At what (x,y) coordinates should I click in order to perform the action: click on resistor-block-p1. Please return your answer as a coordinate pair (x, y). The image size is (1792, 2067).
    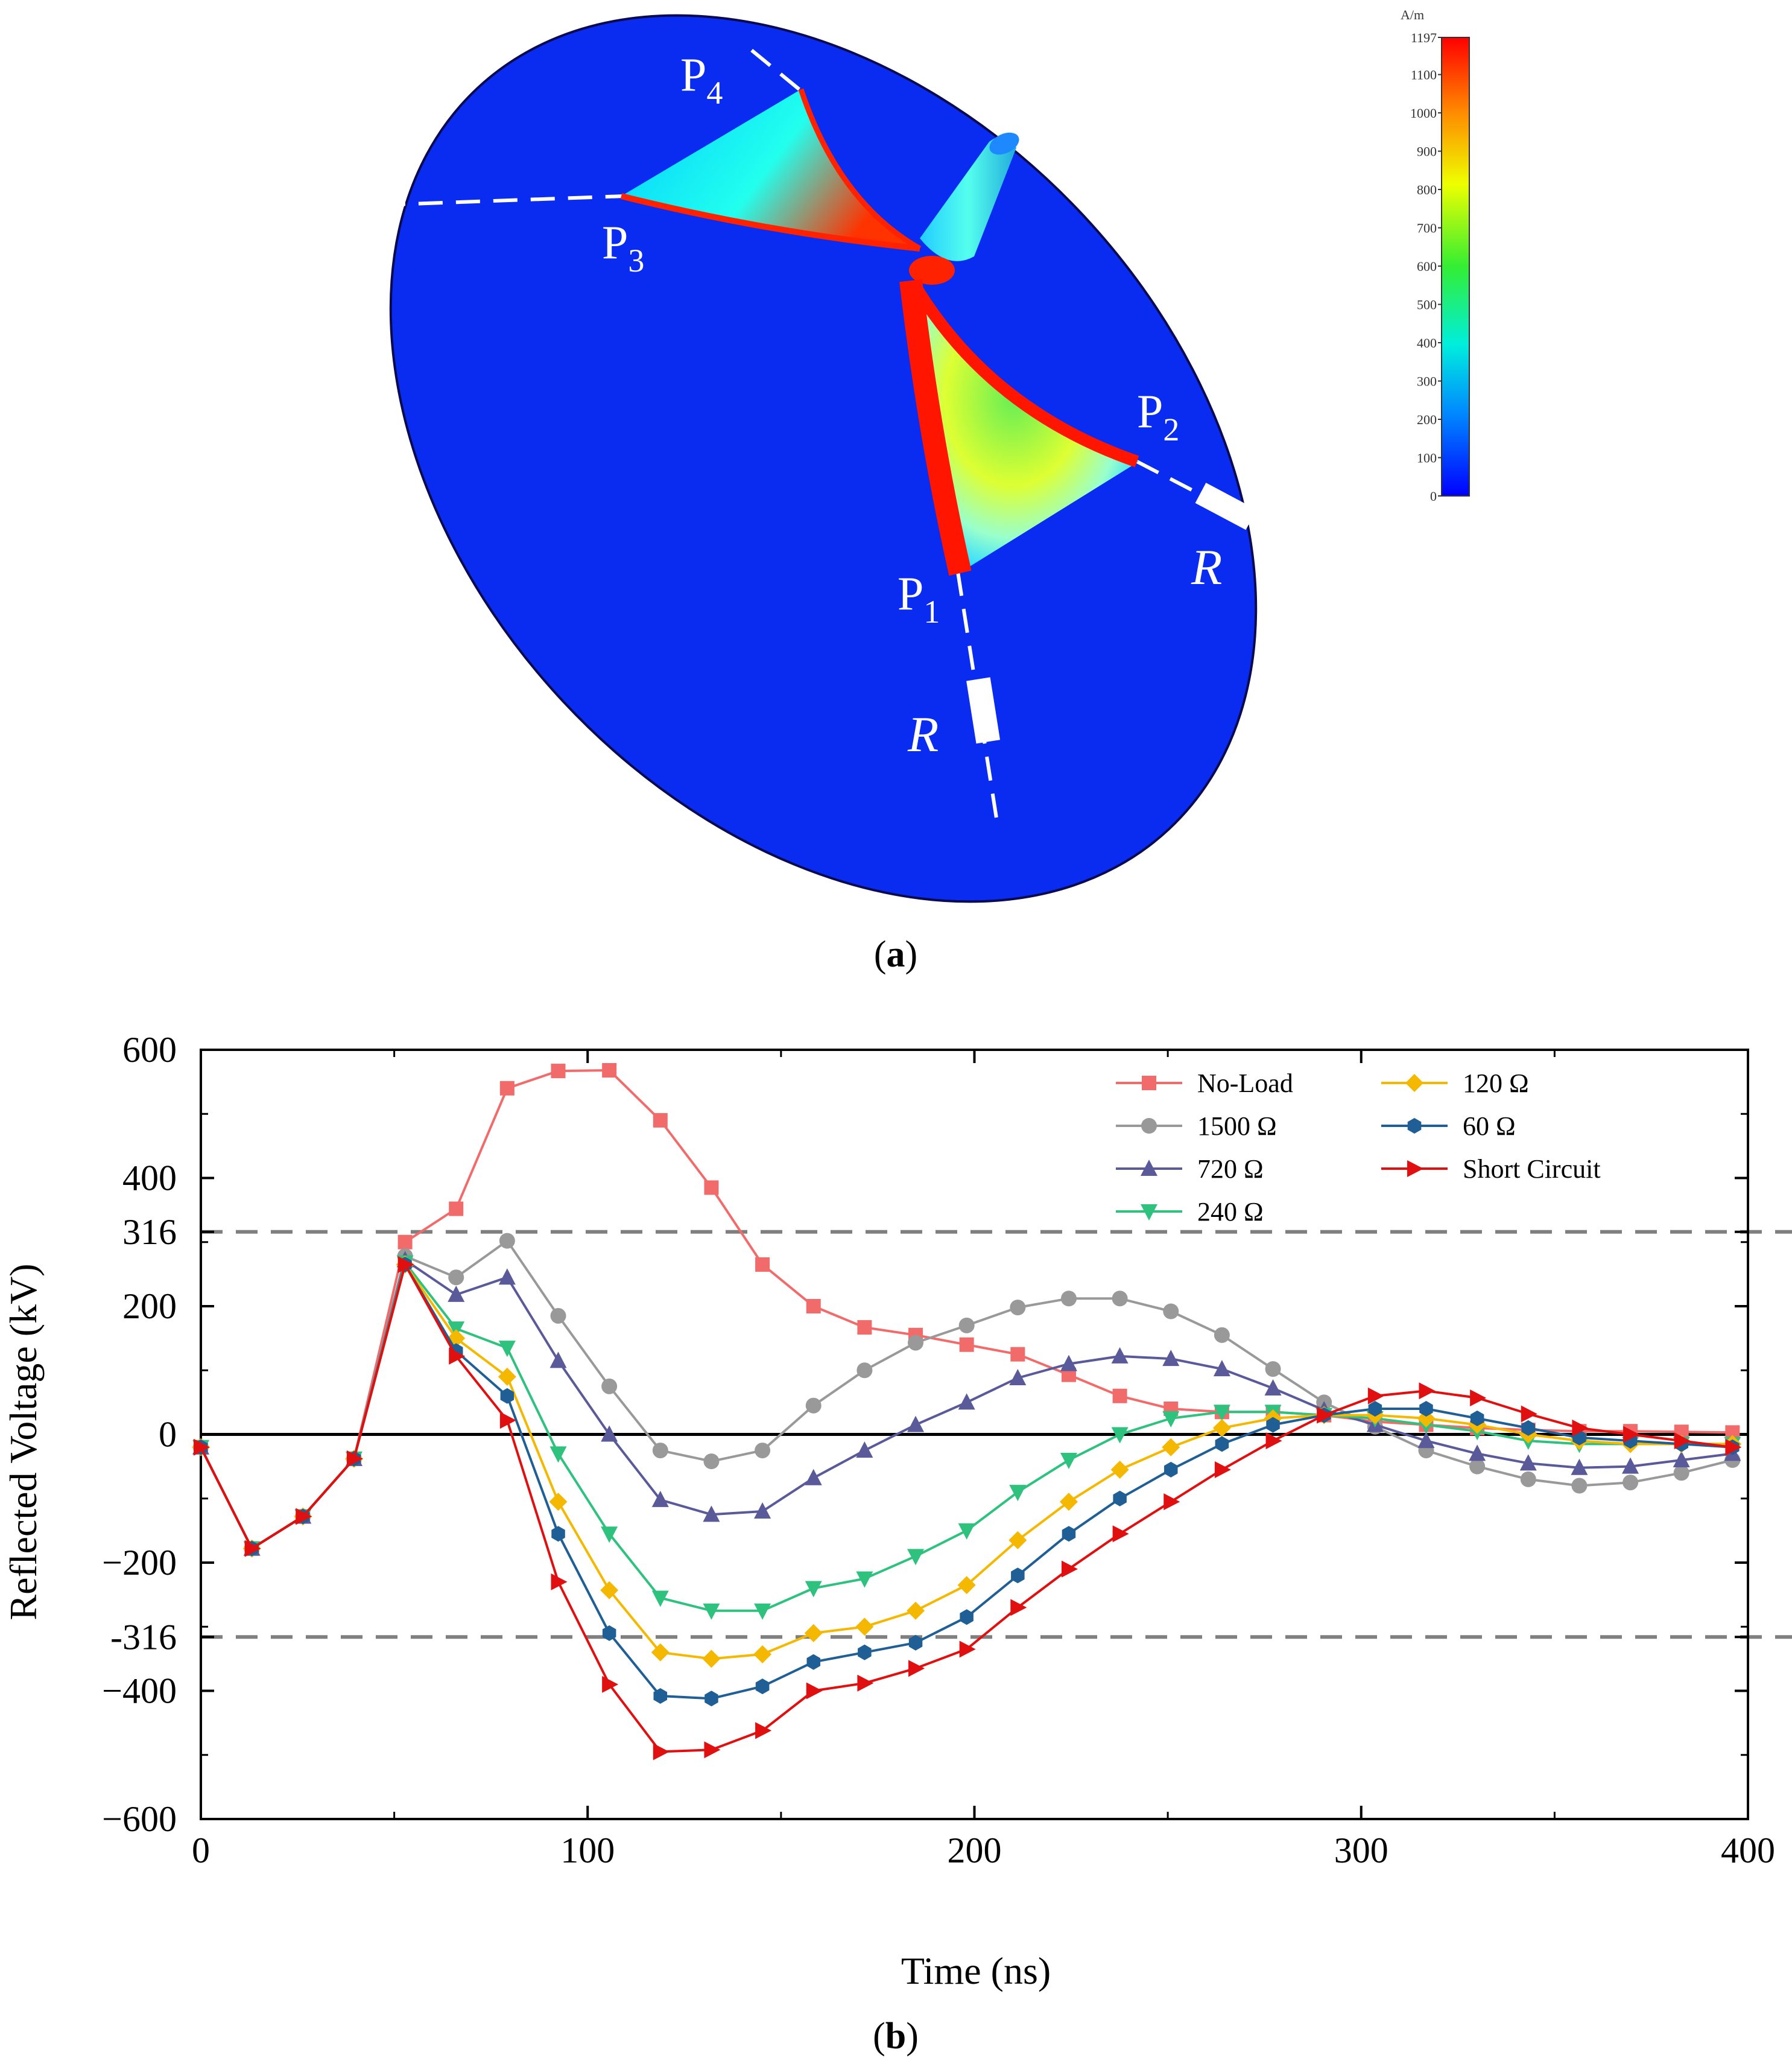
    Looking at the image, I should click on (983, 710).